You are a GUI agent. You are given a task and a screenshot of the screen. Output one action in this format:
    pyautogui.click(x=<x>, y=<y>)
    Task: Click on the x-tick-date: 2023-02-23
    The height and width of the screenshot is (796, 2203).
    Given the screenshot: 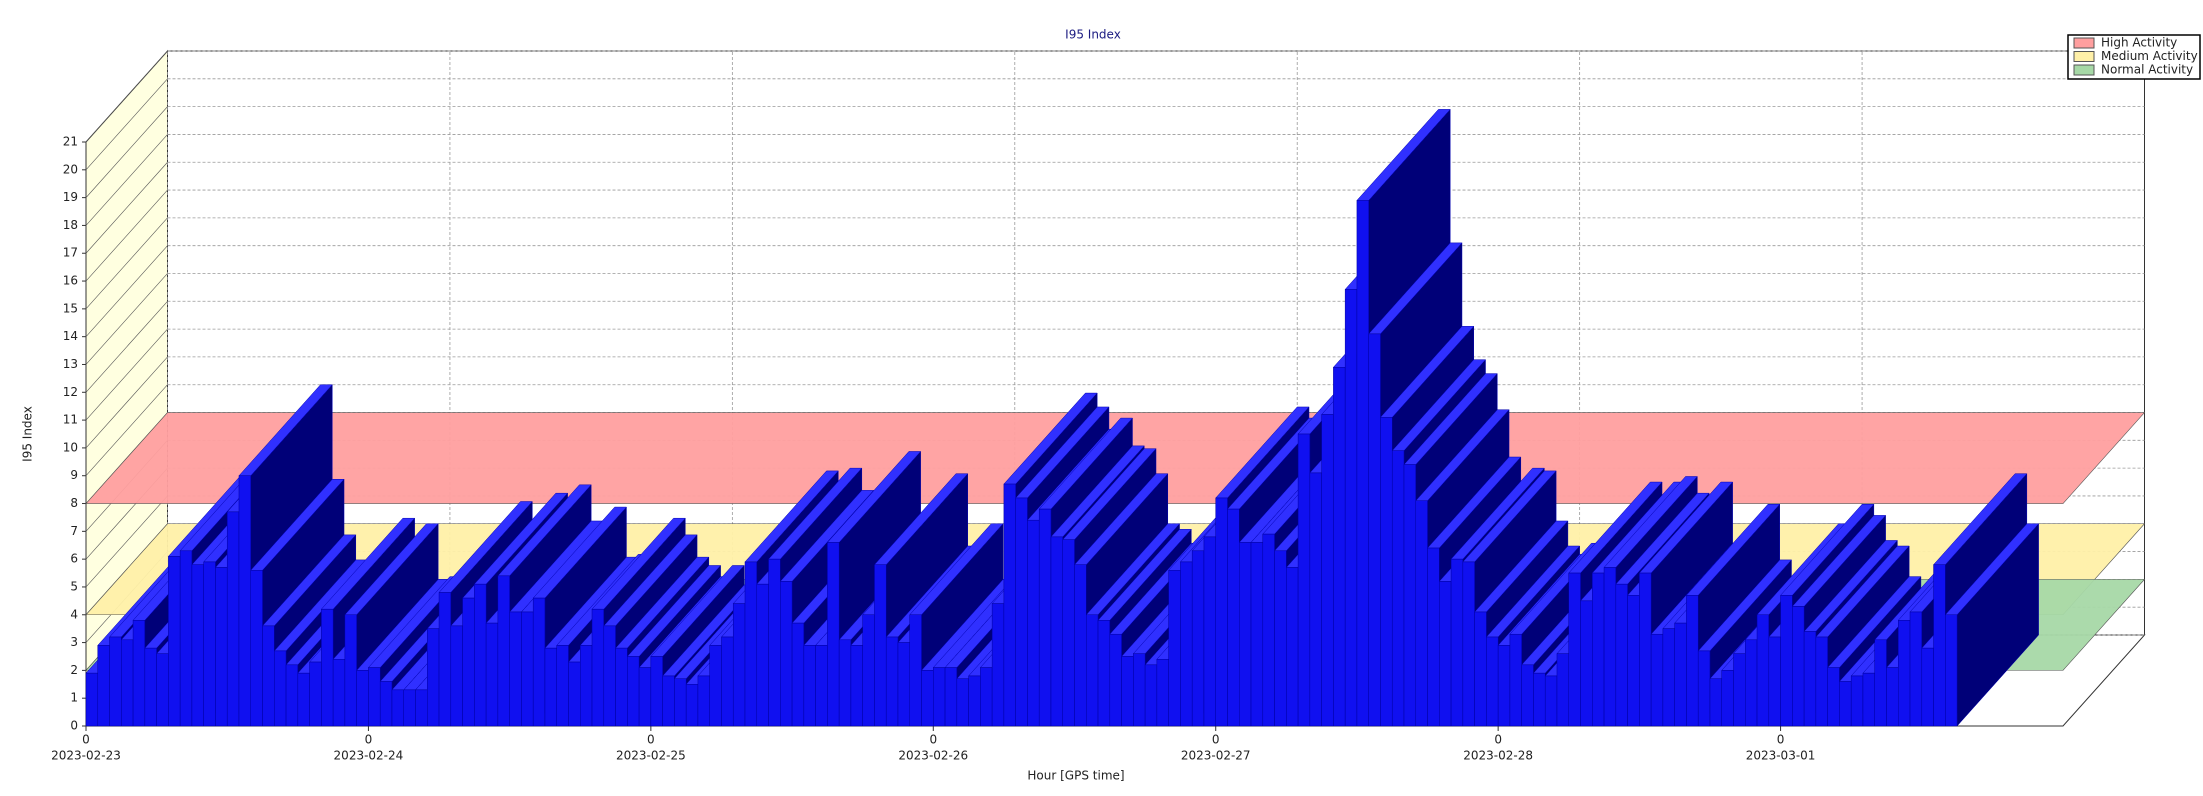 What is the action you would take?
    pyautogui.click(x=86, y=756)
    